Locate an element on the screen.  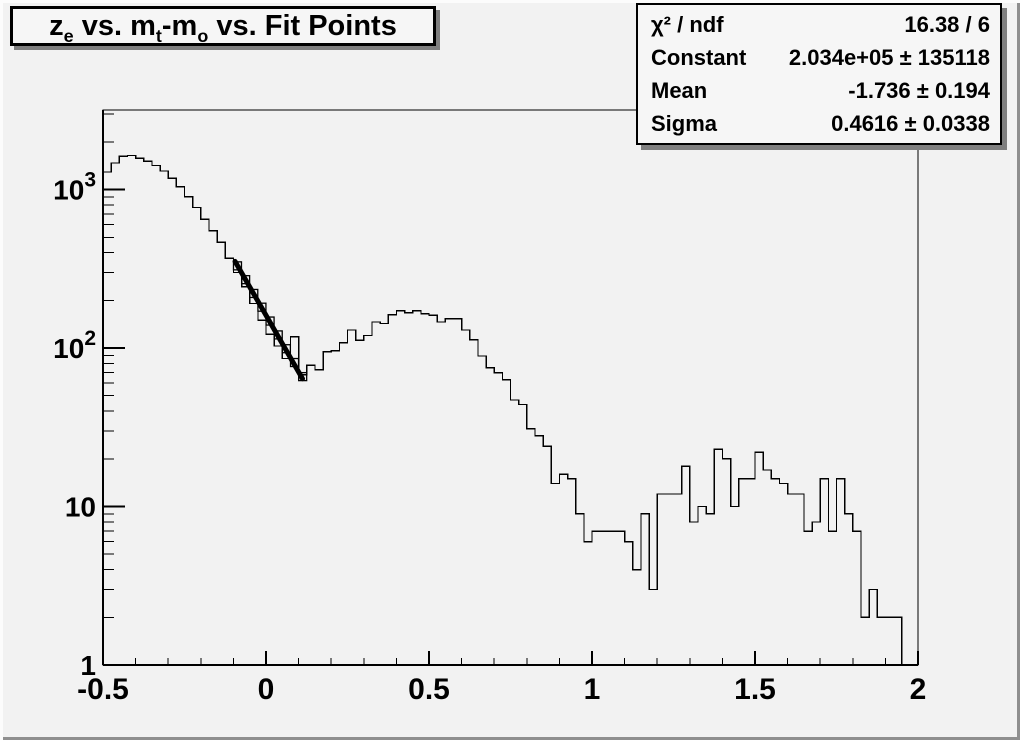
stat-label: Constant is located at coordinates (699, 57).